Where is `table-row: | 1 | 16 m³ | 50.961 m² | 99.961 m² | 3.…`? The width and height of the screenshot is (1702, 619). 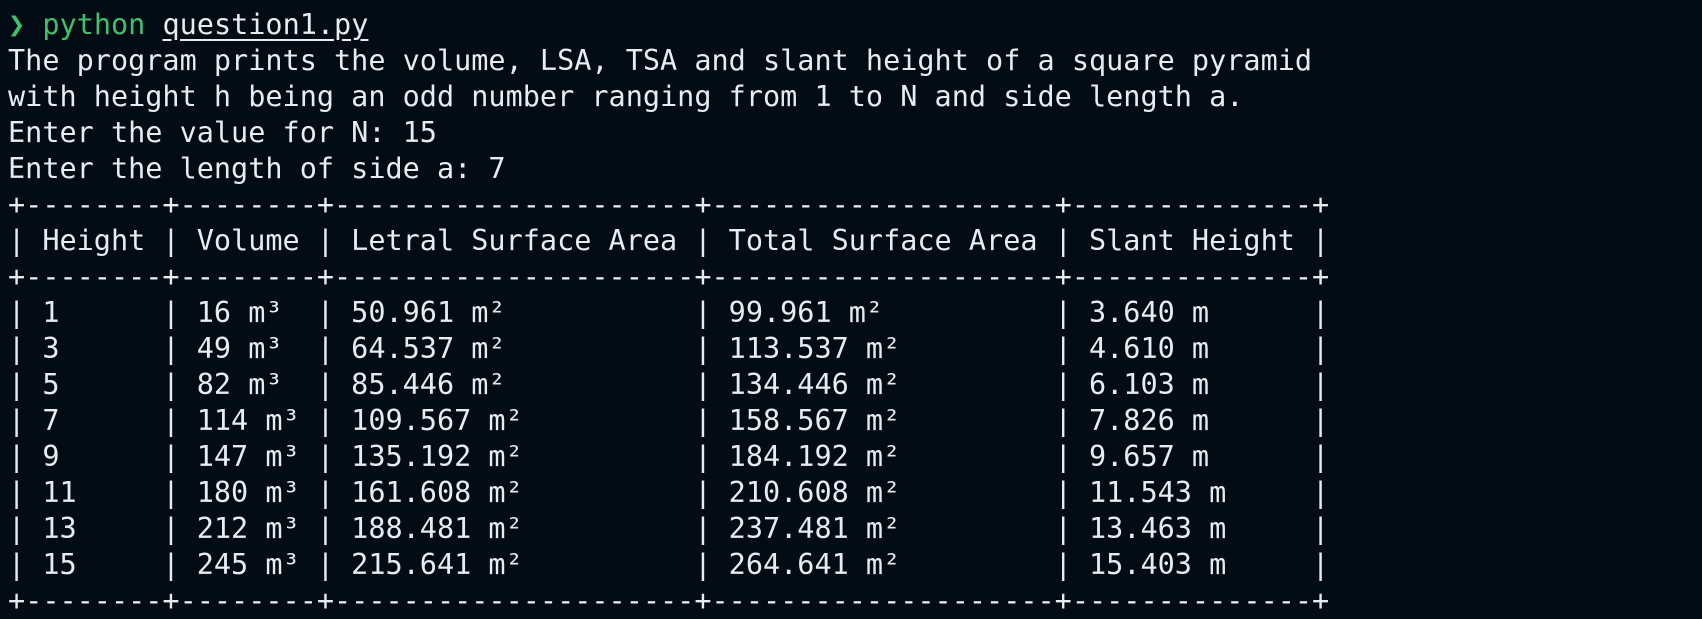
table-row: | 1 | 16 m³ | 50.961 m² | 99.961 m² | 3.… is located at coordinates (669, 312).